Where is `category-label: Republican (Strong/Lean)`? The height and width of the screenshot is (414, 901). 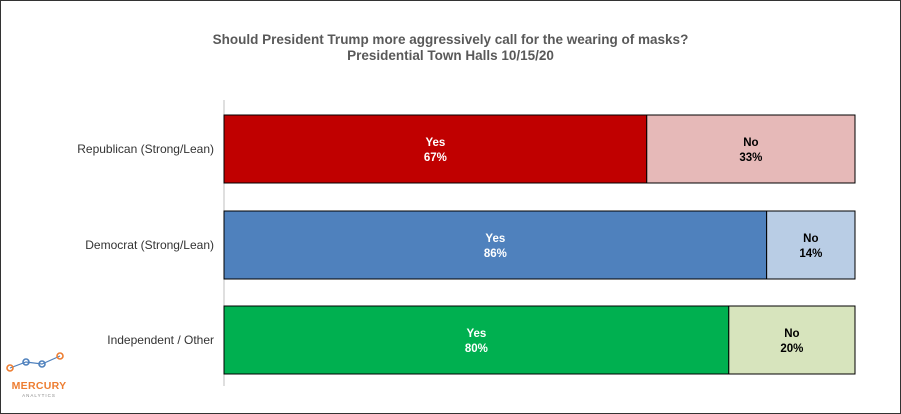 category-label: Republican (Strong/Lean) is located at coordinates (145, 149).